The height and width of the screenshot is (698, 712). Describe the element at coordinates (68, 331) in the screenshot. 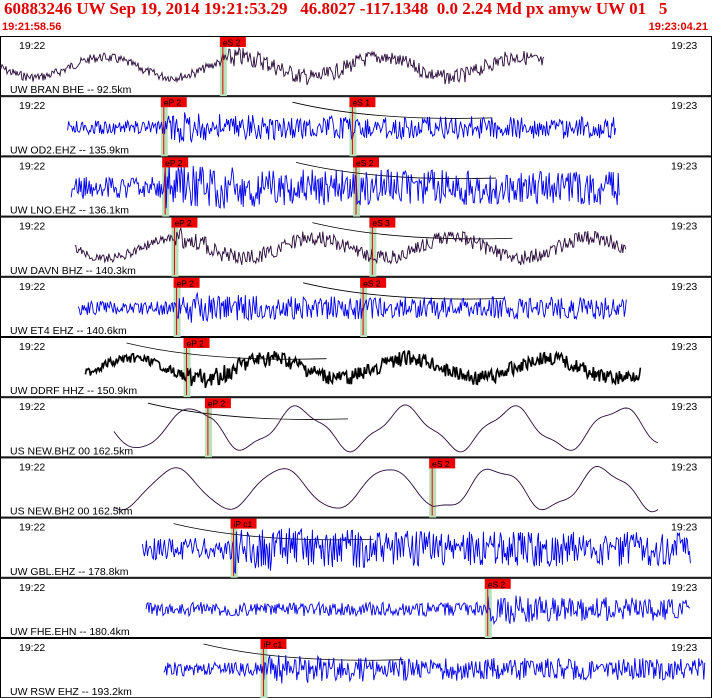

I see `station-label: UW ET4 EHZ -- 140.6km` at that location.